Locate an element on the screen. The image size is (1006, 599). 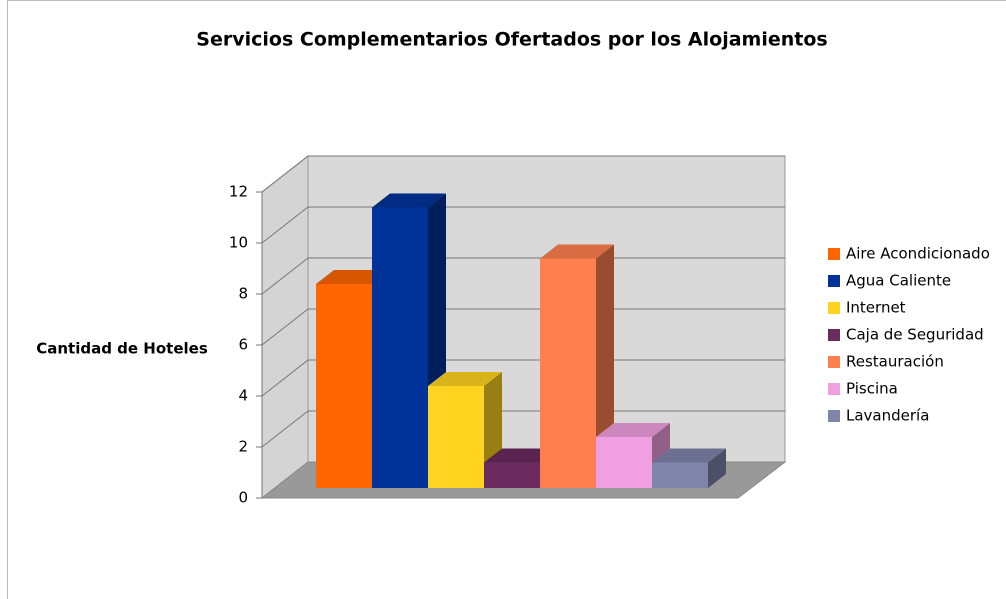
bar-side is located at coordinates (717, 468).